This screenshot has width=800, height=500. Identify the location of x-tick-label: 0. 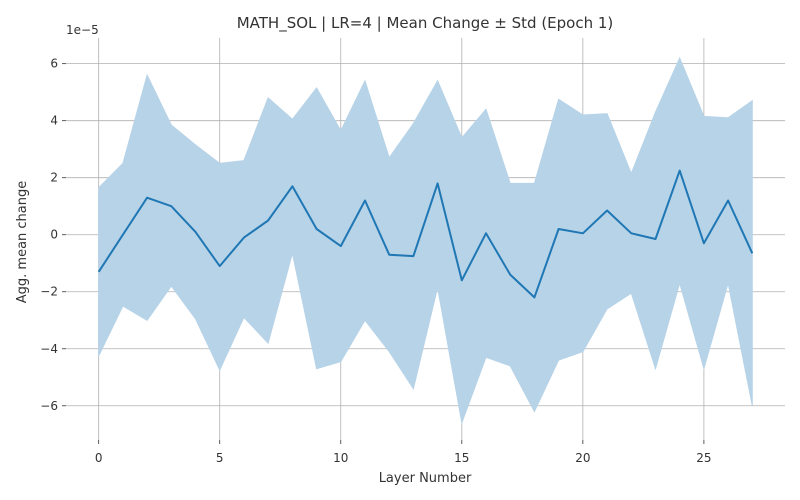
(99, 458).